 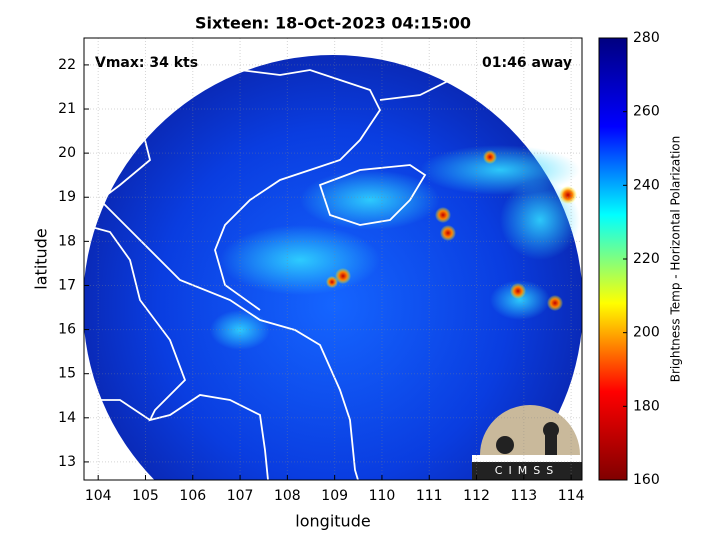 I want to click on x-tick-label: 109, so click(x=334, y=496).